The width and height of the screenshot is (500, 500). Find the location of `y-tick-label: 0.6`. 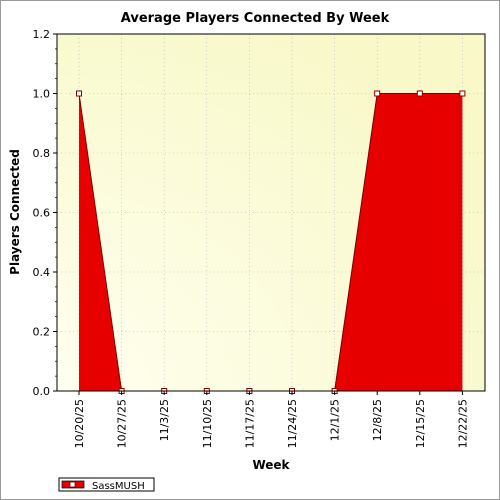

y-tick-label: 0.6 is located at coordinates (42, 213).